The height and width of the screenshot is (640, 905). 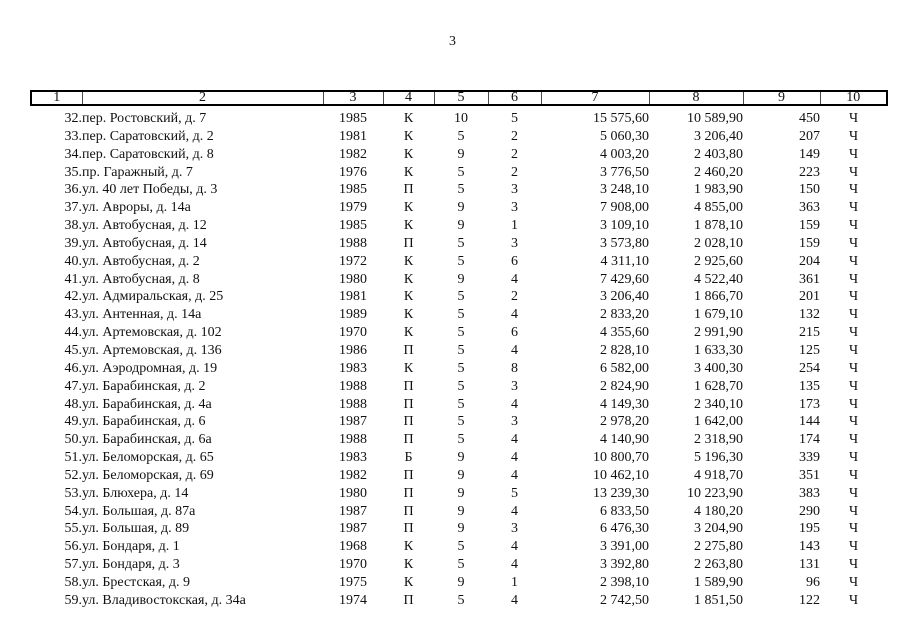 What do you see at coordinates (718, 404) in the screenshot?
I see `cell-col8: 2 340,10` at bounding box center [718, 404].